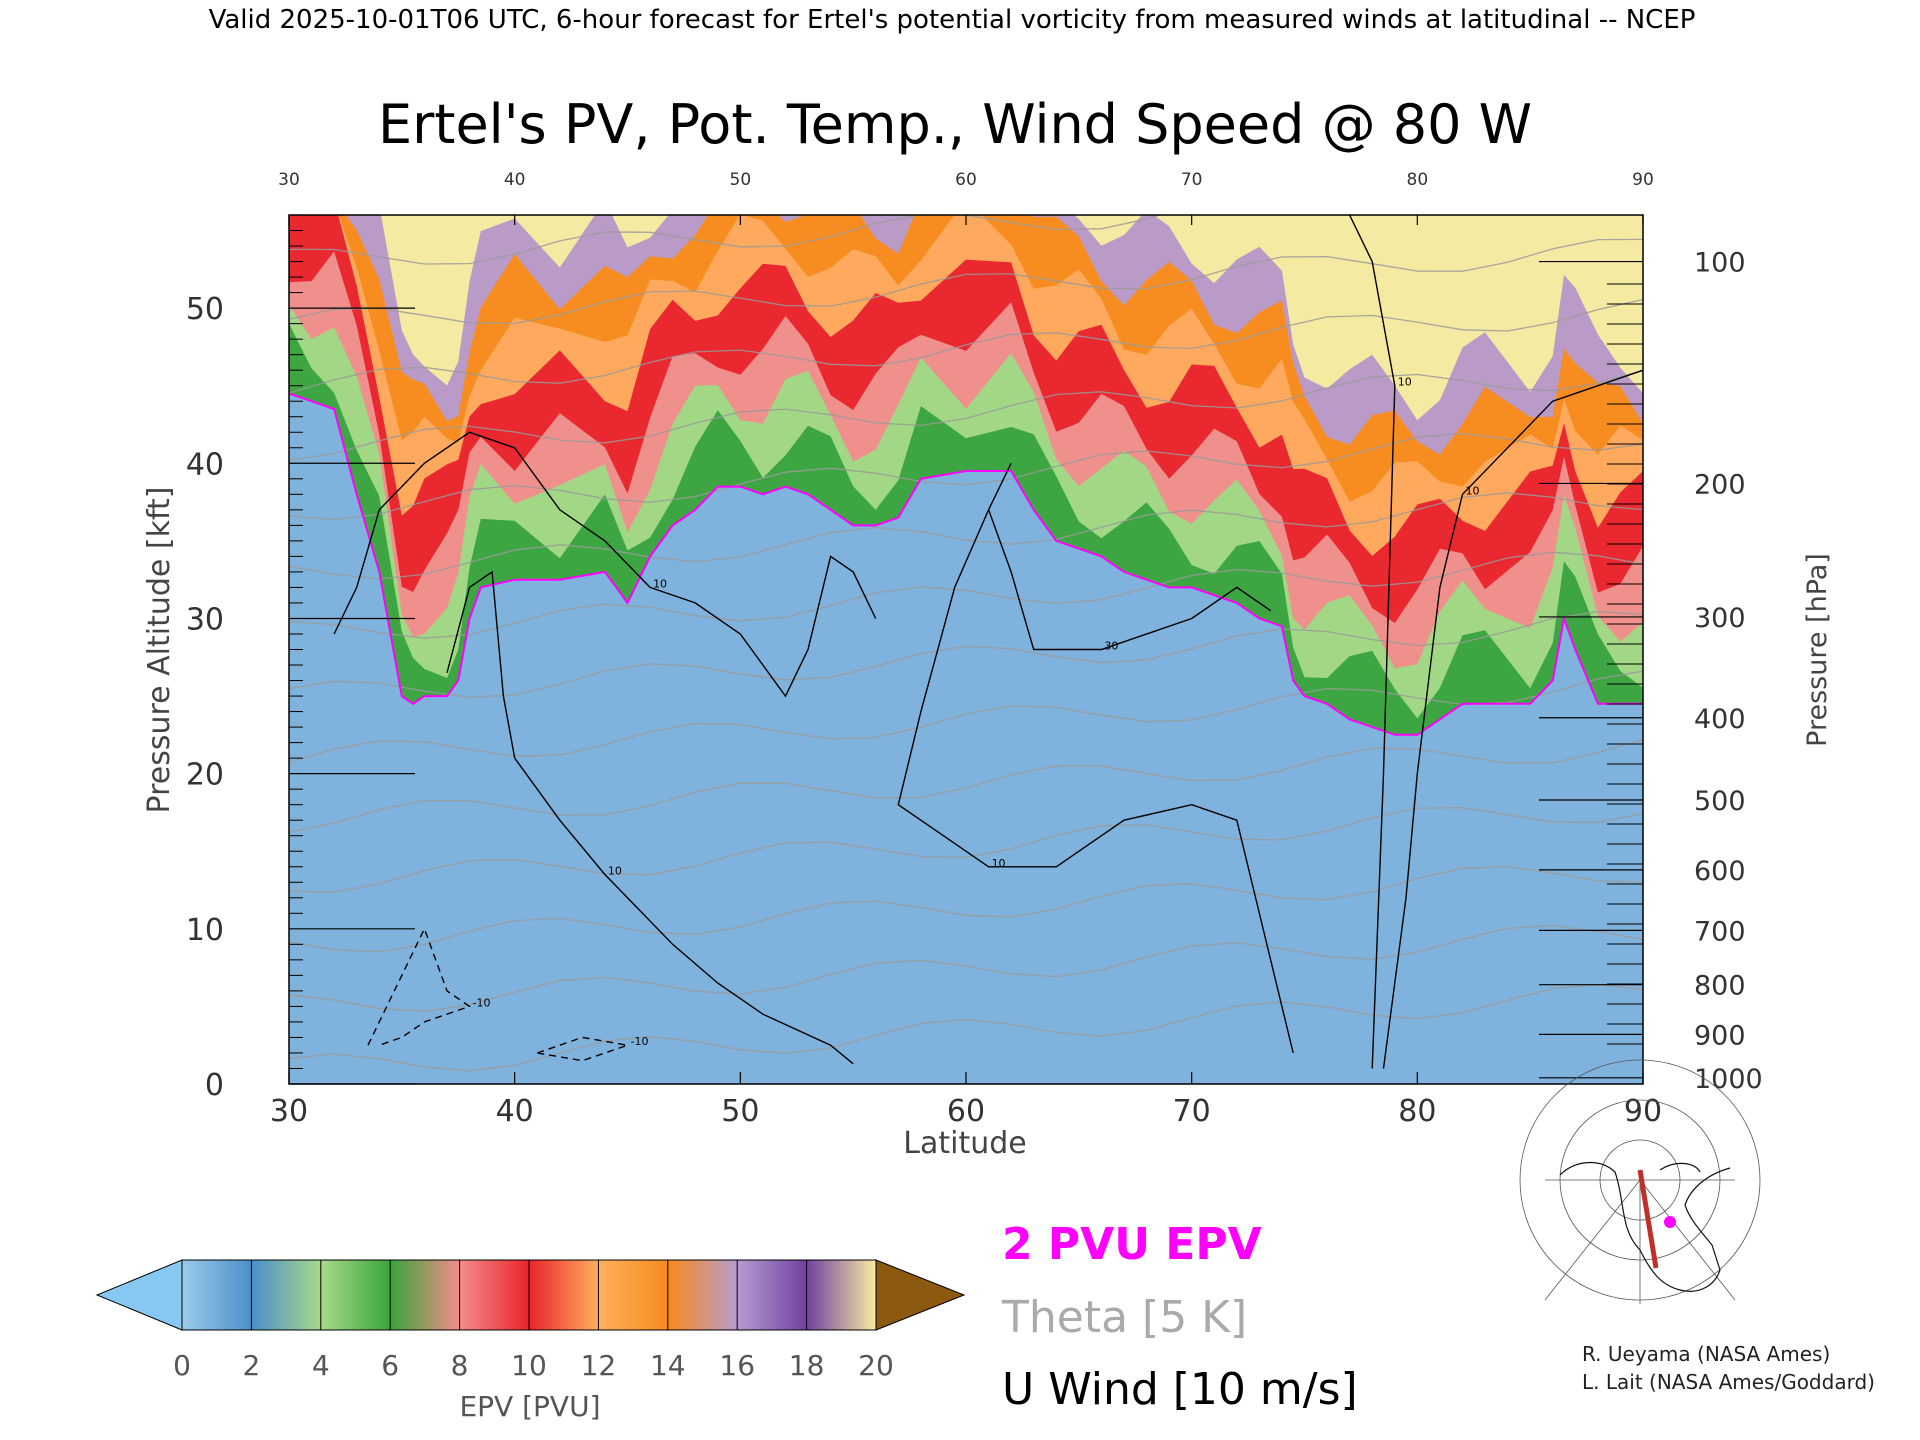  What do you see at coordinates (205, 309) in the screenshot?
I see `y-tick-label: 50` at bounding box center [205, 309].